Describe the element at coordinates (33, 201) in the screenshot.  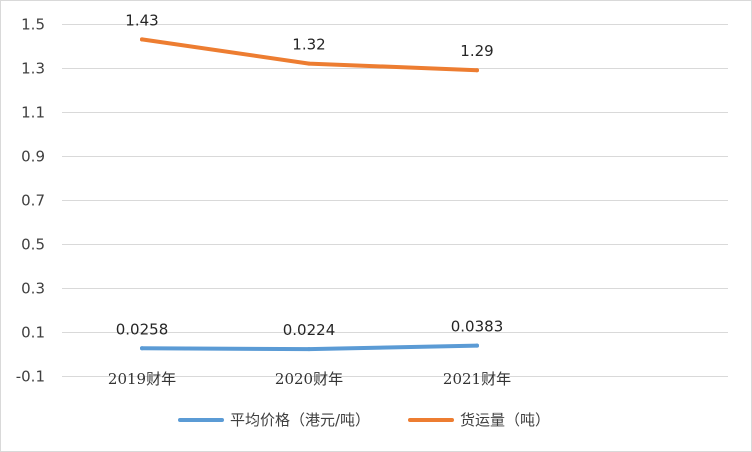
I see `y-tick-label: 0.7` at that location.